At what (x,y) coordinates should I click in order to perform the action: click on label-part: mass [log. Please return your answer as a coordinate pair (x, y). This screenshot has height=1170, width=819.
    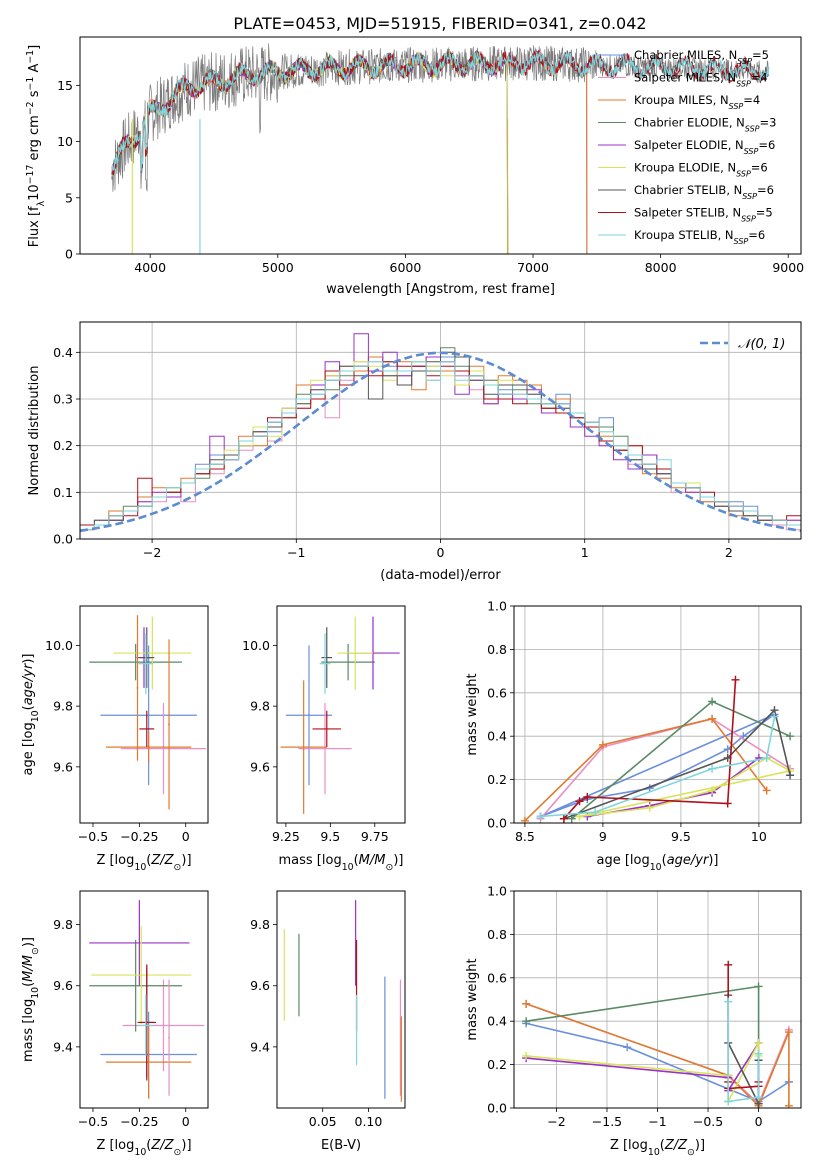
    Looking at the image, I should click on (28, 1030).